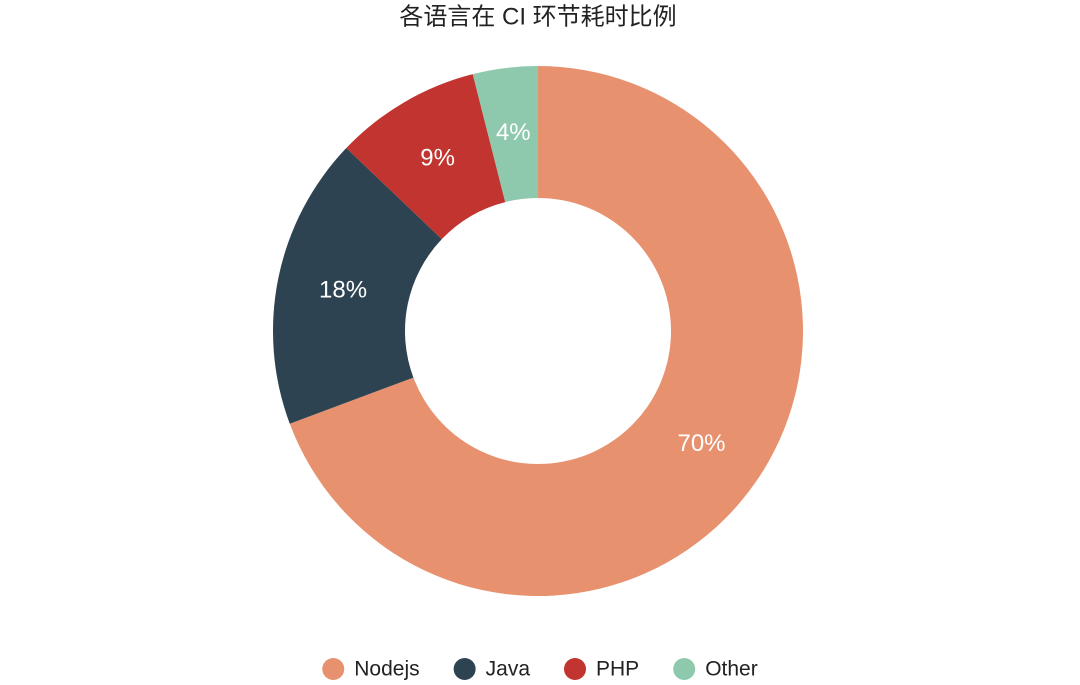 This screenshot has width=1080, height=685. I want to click on legend-label: Other, so click(731, 669).